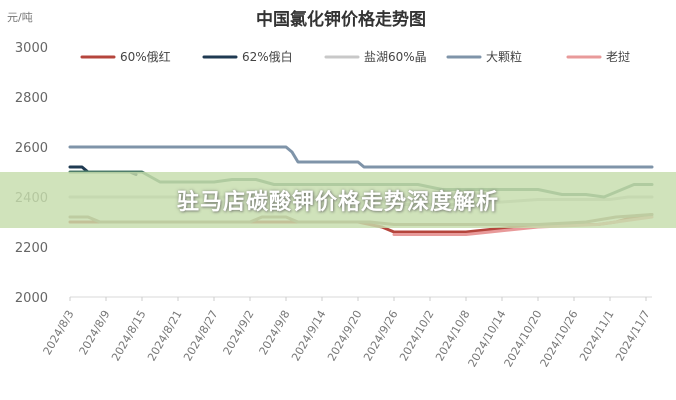 This screenshot has width=676, height=400. I want to click on x-tick-label: 2024/10/2, so click(416, 335).